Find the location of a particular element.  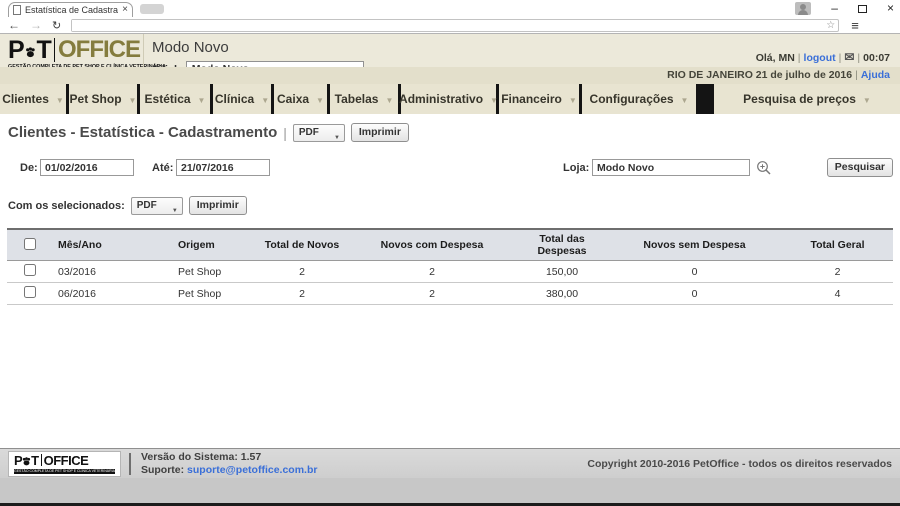

browser-toolbar: ← → ↻ ☆ ≡ is located at coordinates (450, 25).